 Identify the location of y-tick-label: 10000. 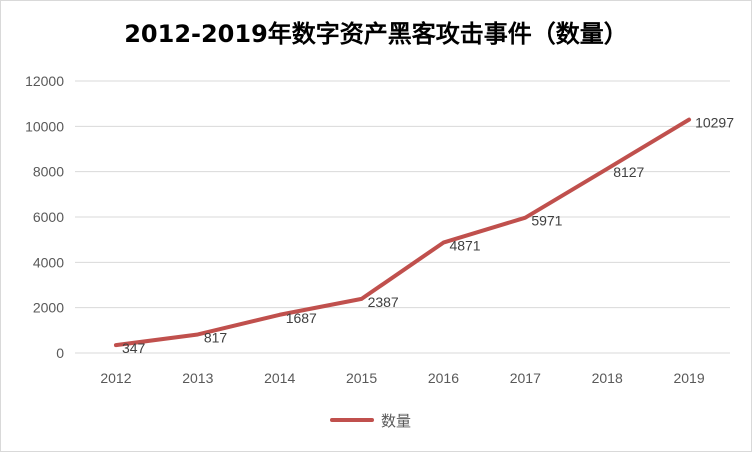
(44, 126).